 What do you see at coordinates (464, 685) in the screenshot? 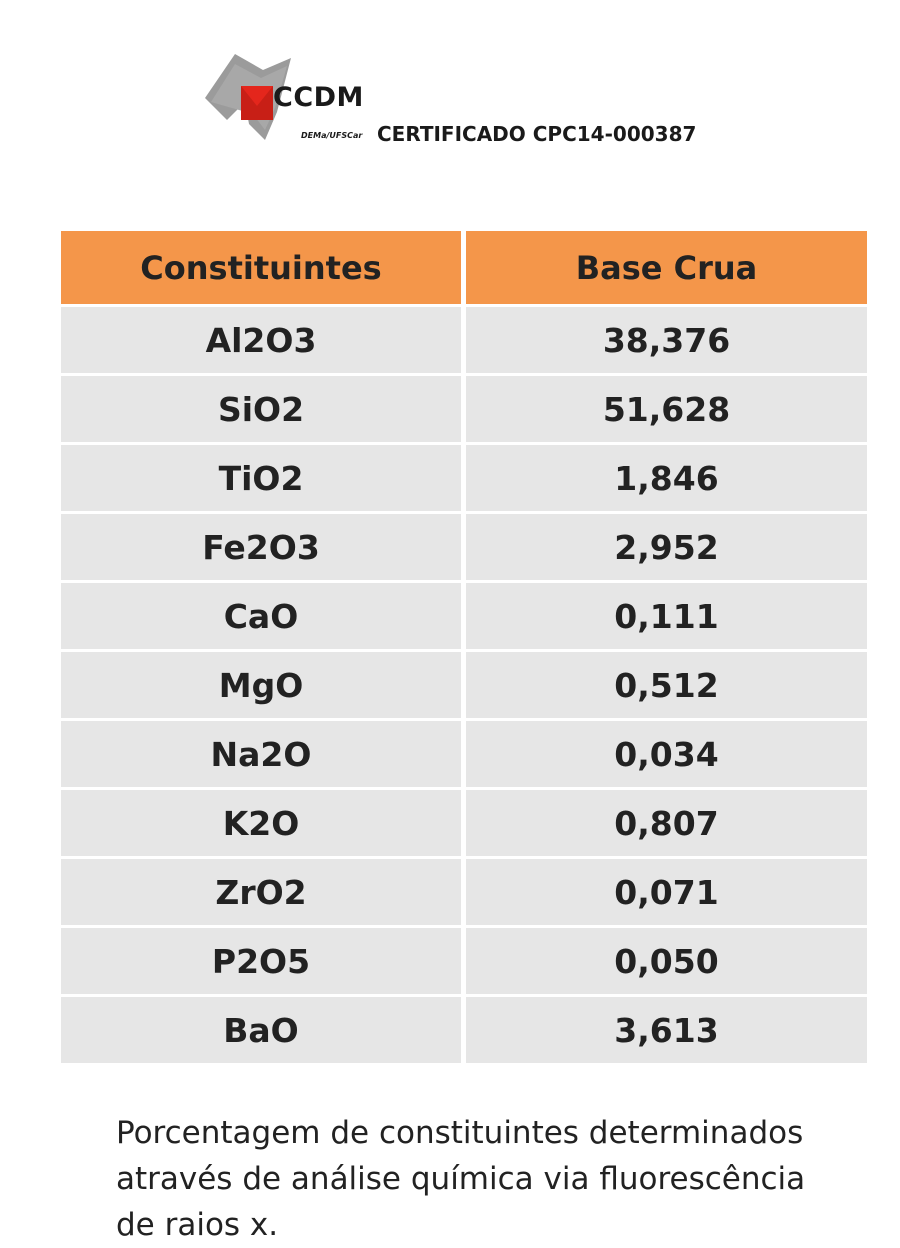
I see `table-row: MgO 0,512` at bounding box center [464, 685].